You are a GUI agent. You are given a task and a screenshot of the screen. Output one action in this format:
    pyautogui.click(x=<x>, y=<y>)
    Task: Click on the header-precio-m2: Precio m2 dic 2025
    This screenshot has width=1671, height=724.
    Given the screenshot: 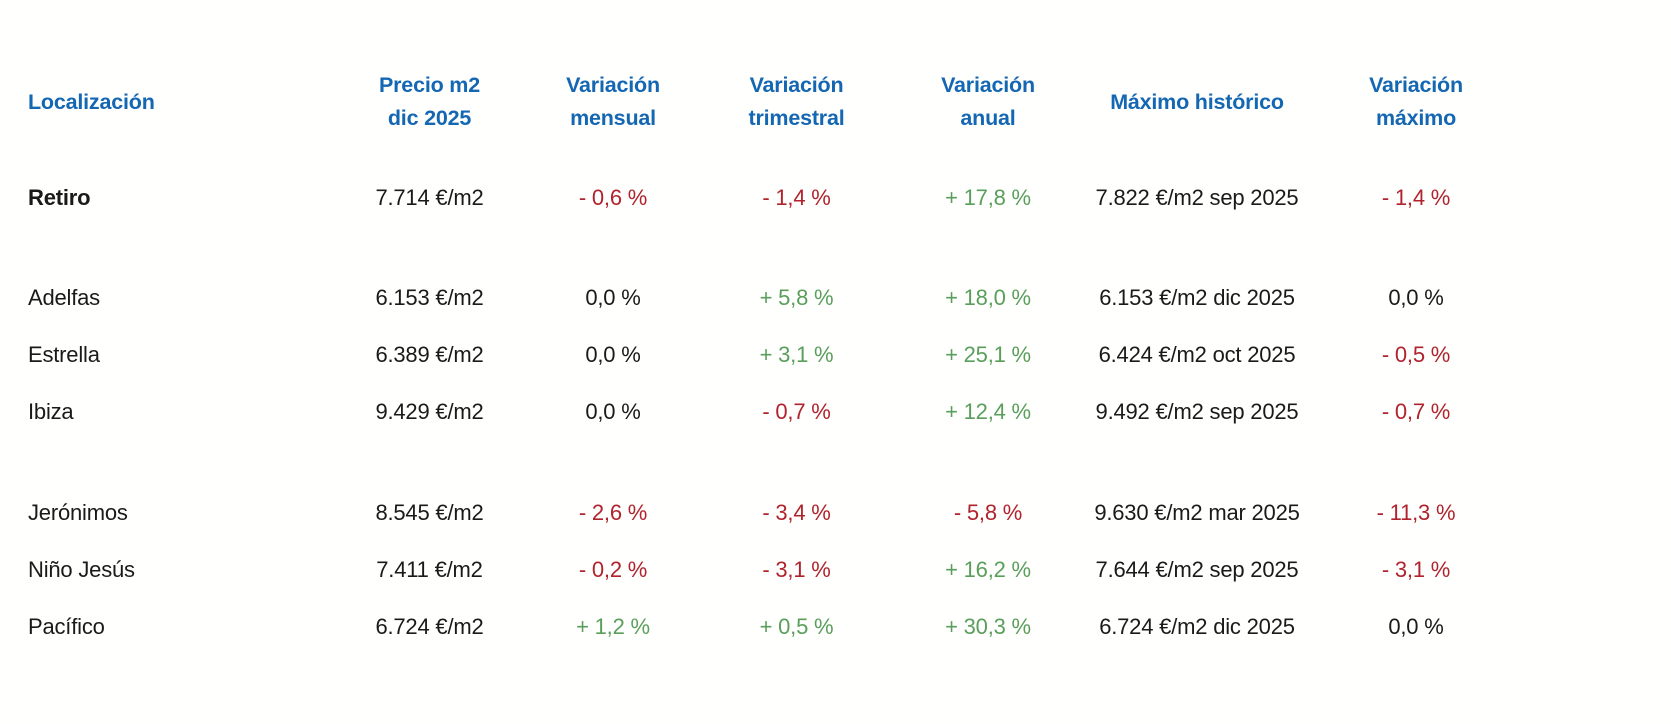 What is the action you would take?
    pyautogui.click(x=429, y=102)
    